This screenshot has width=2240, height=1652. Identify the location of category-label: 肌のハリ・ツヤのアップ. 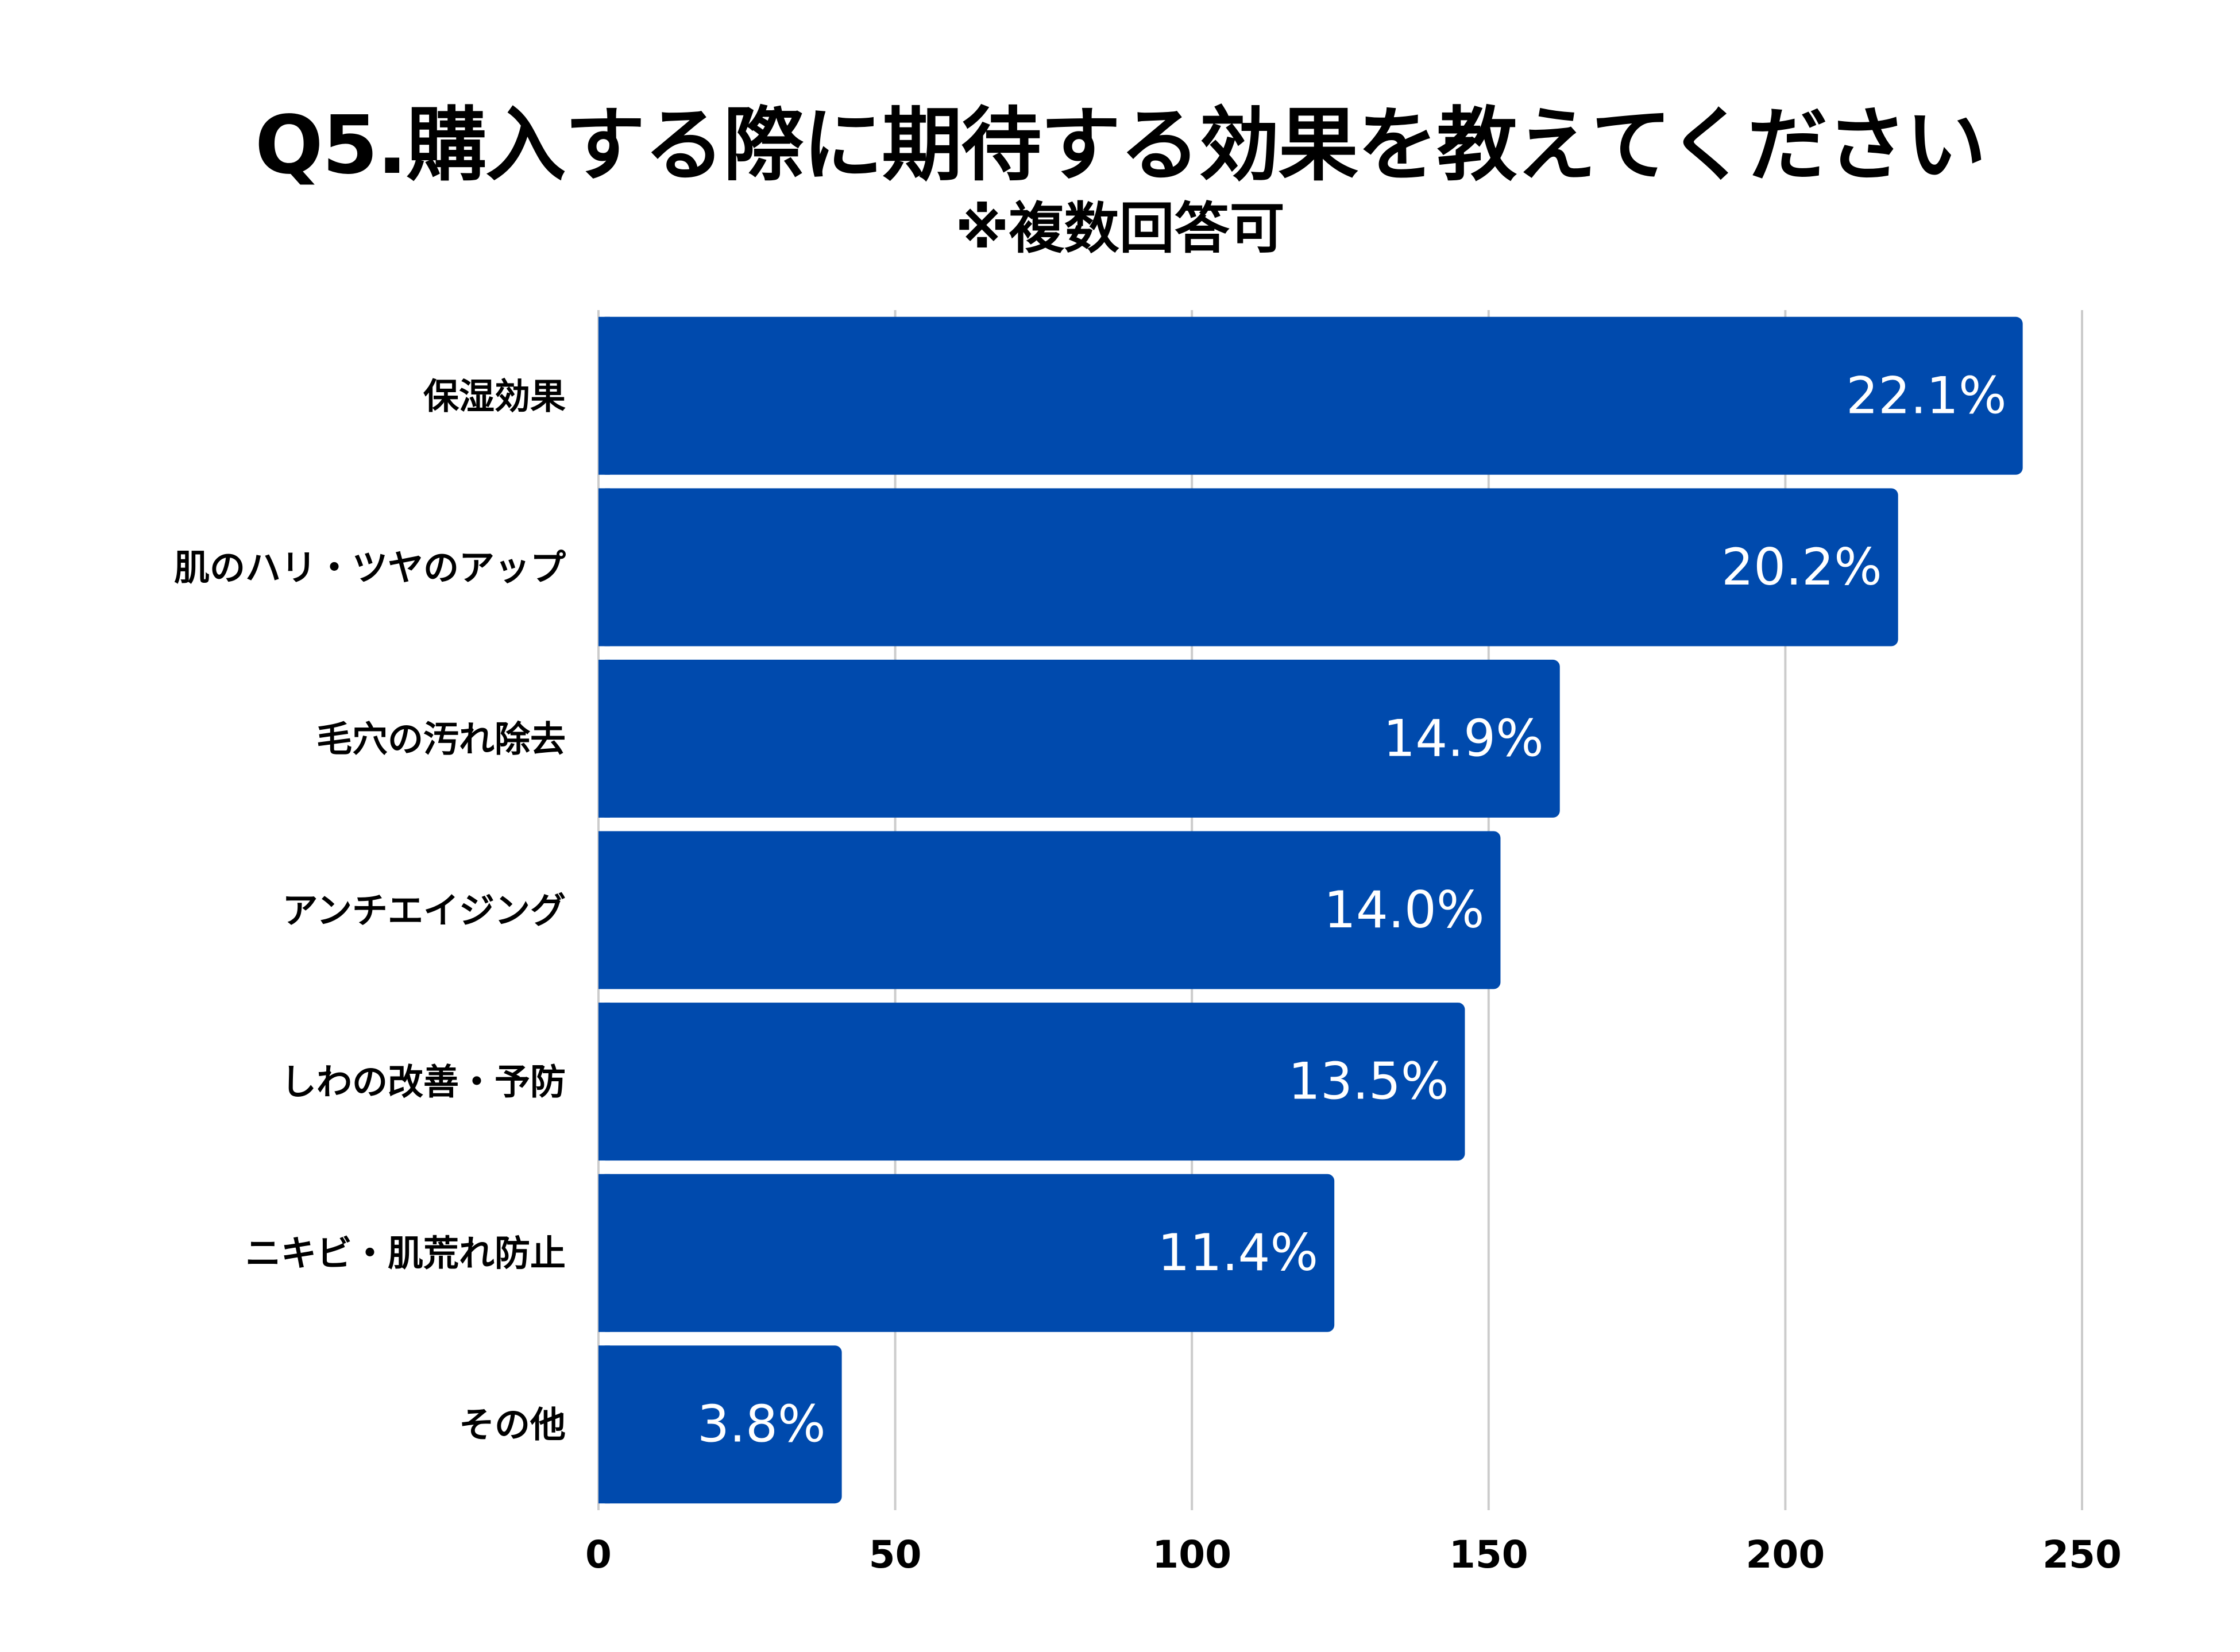
(370, 568).